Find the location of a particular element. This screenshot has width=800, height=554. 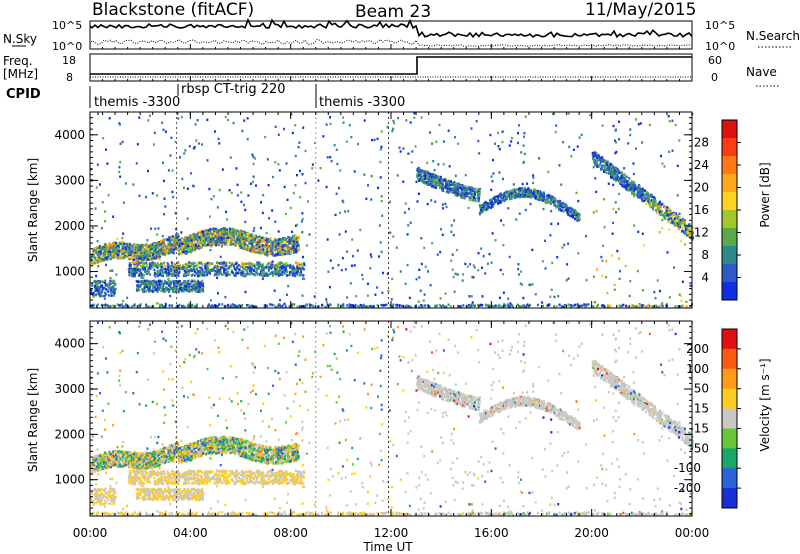

date-title: 11/May/2015 is located at coordinates (641, 10).